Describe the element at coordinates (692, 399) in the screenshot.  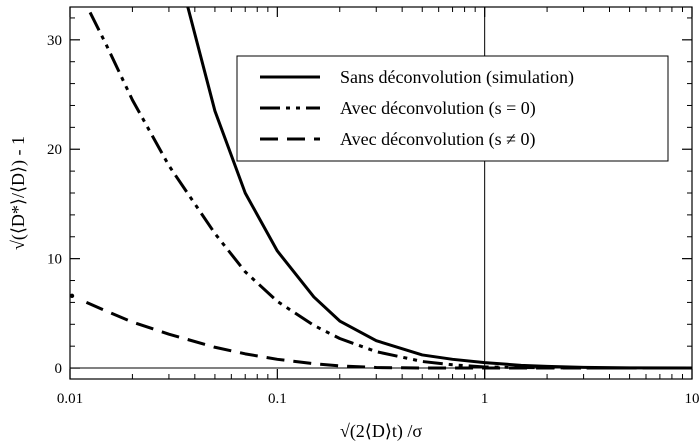
I see `x-tick-label: 10` at that location.